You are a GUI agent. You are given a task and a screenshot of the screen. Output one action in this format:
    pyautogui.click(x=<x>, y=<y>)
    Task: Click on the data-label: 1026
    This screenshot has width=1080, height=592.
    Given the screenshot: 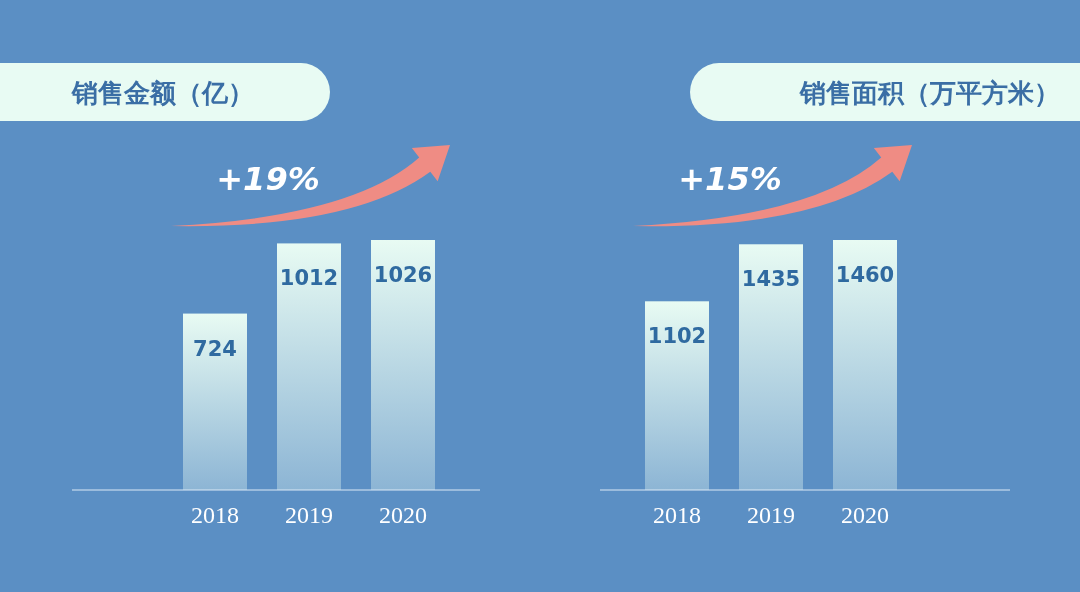 What is the action you would take?
    pyautogui.click(x=403, y=275)
    